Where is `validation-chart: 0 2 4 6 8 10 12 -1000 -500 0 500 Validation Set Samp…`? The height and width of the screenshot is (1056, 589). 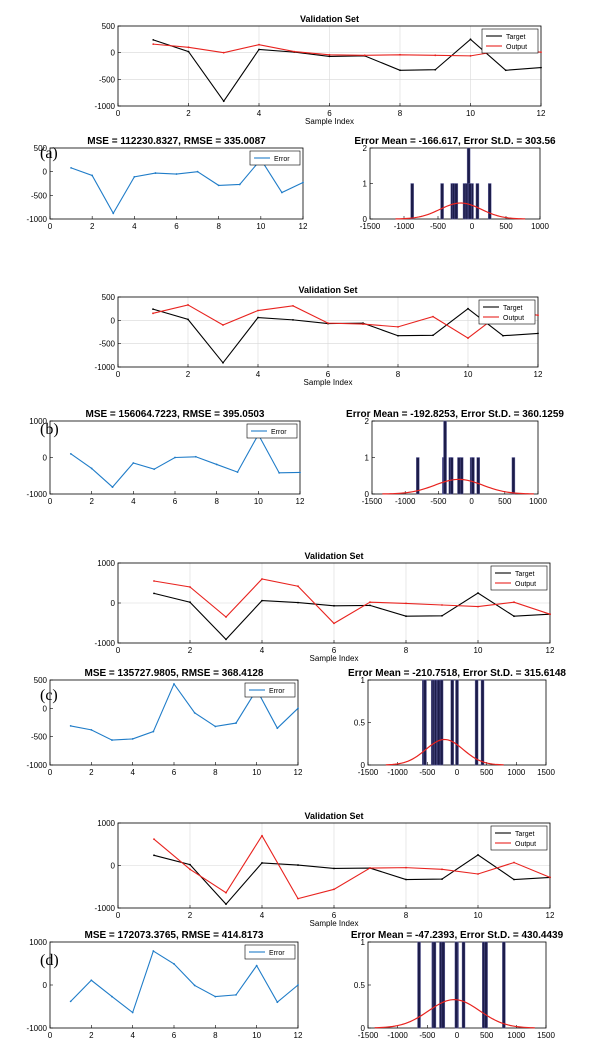 validation-chart: 0 2 4 6 8 10 12 -1000 -500 0 500 Validation Set Samp… is located at coordinates (320, 70).